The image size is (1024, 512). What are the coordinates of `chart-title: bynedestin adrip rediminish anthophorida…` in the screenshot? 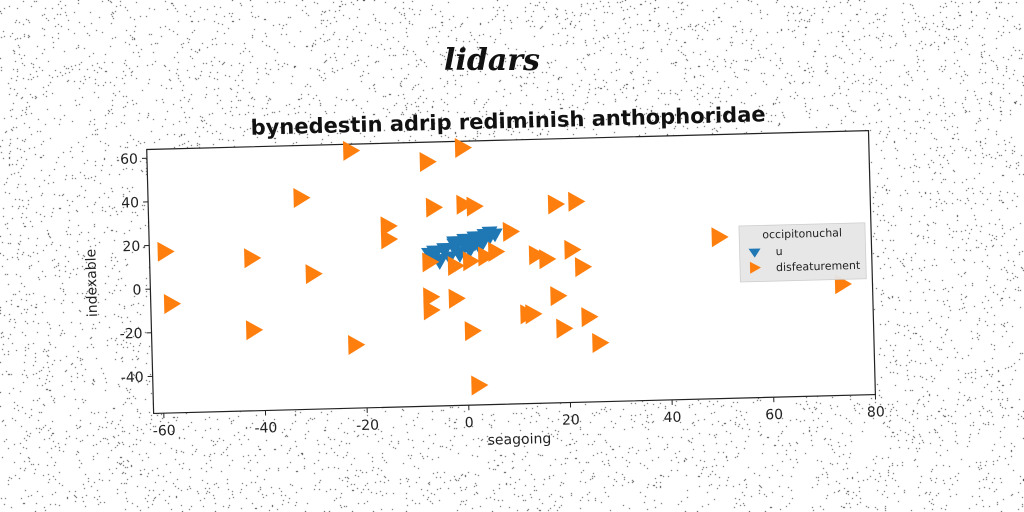 It's located at (508, 120).